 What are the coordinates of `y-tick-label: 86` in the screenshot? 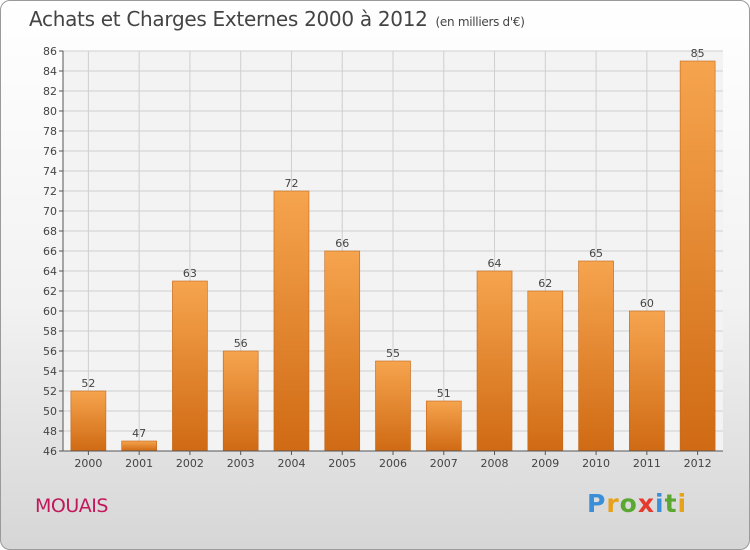 It's located at (50, 51).